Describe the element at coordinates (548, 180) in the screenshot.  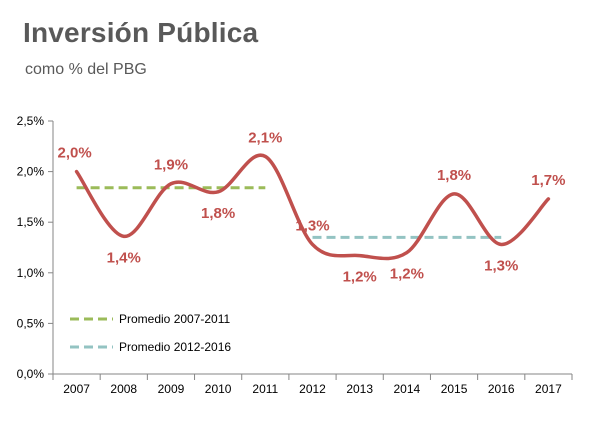
I see `data-label: 1,7%` at that location.